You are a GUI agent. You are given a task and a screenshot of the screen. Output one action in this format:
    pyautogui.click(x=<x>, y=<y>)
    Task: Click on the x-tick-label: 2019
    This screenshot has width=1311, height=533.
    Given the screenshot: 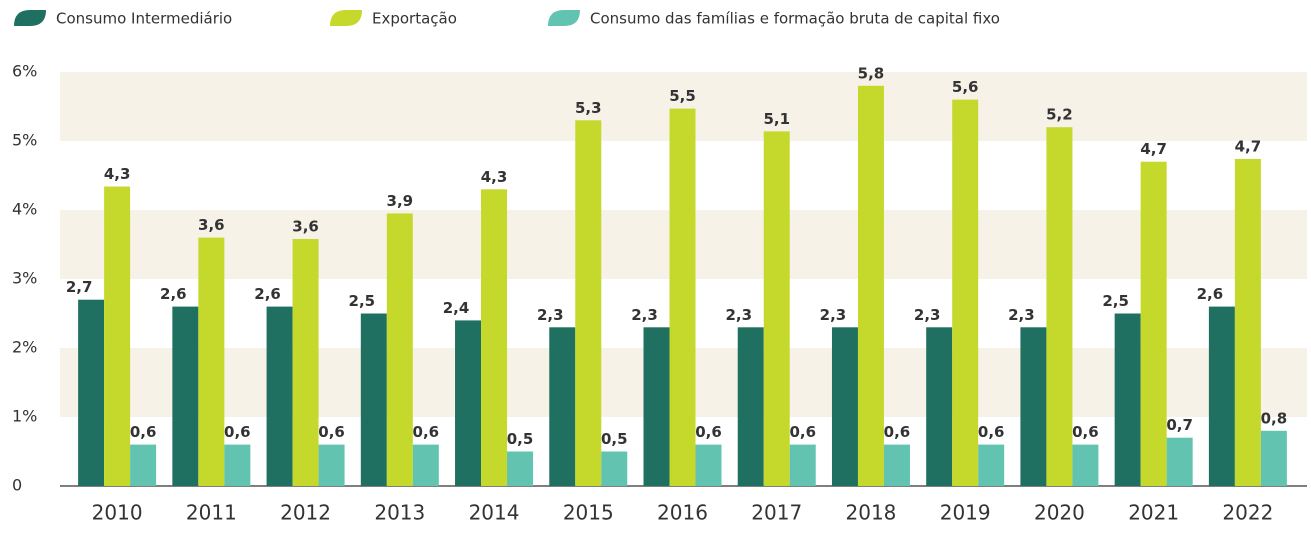 What is the action you would take?
    pyautogui.click(x=965, y=513)
    